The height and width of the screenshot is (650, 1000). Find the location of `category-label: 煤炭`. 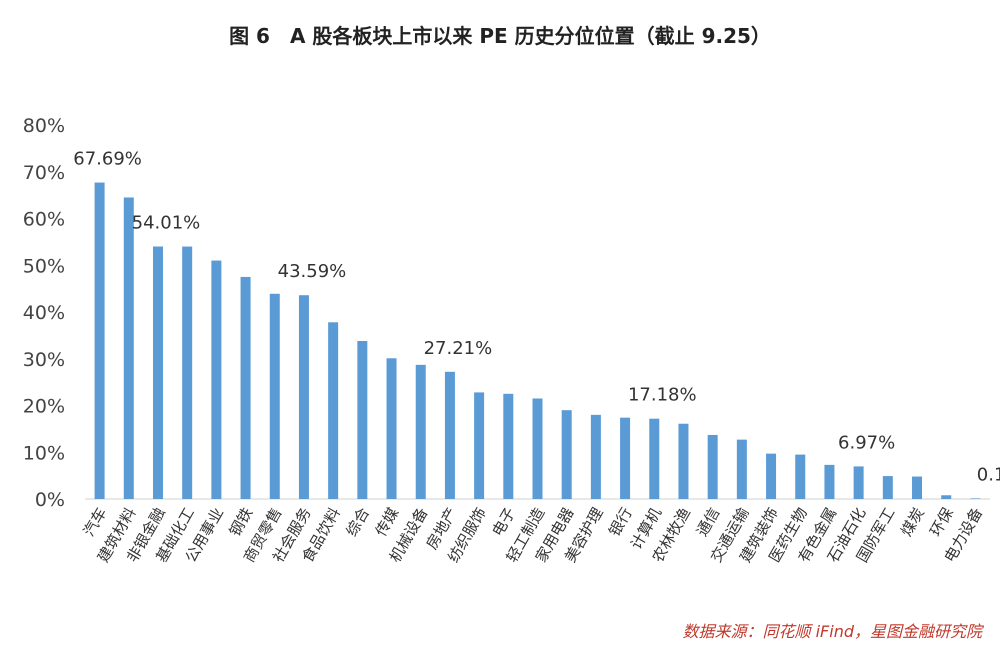

category-label: 煤炭 is located at coordinates (912, 522).